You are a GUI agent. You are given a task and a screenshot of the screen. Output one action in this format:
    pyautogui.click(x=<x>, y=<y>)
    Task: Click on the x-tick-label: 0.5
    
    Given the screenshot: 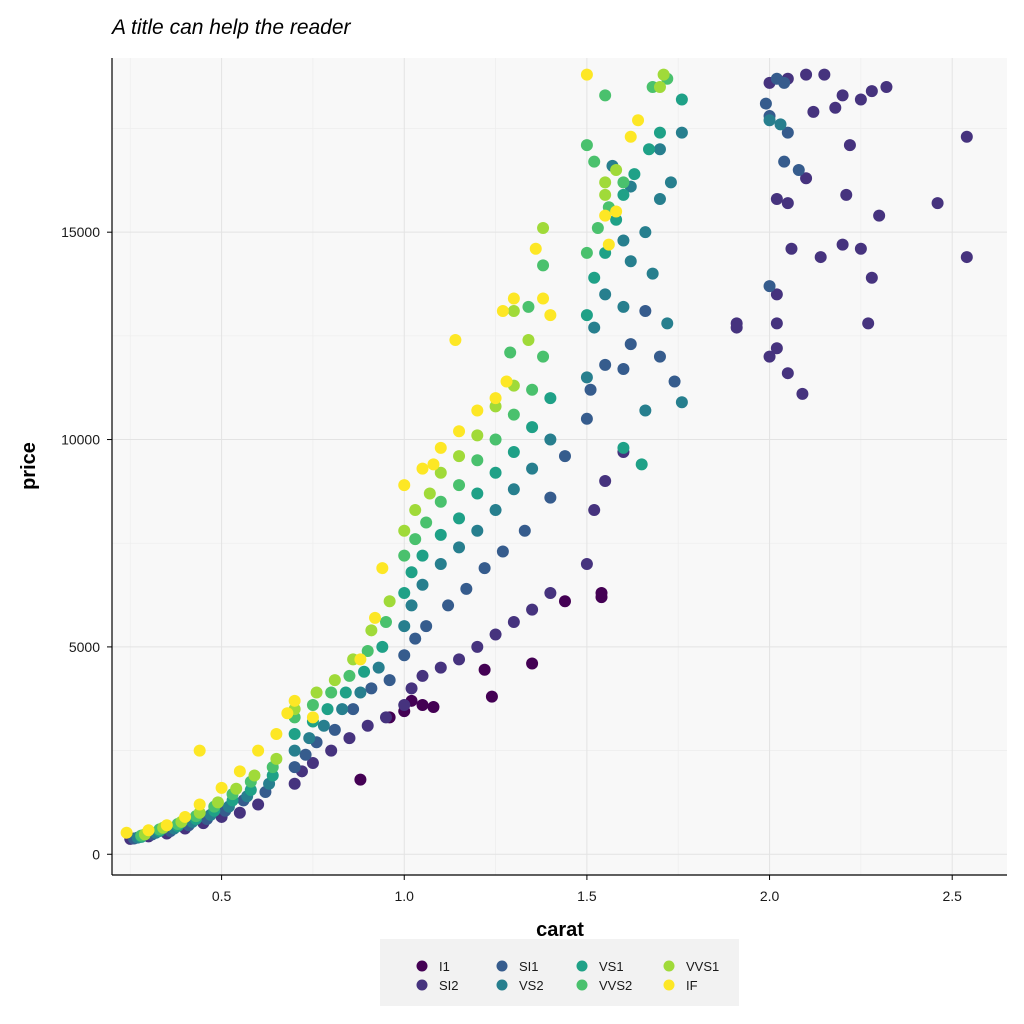 What is the action you would take?
    pyautogui.click(x=222, y=896)
    